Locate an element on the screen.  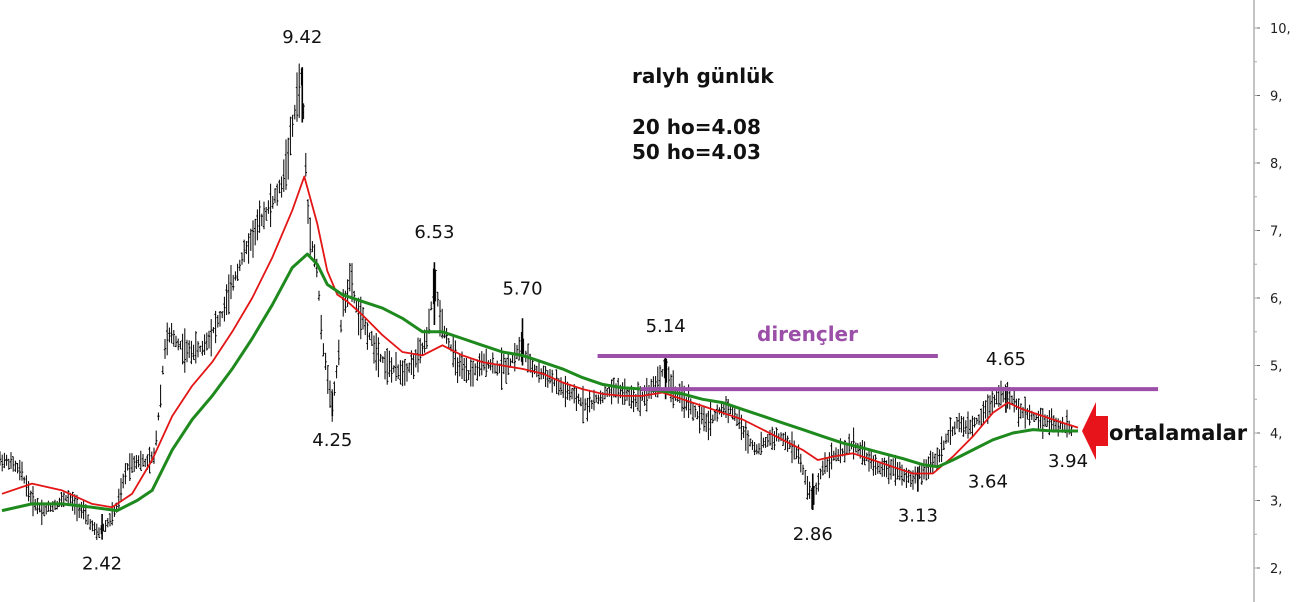
value-annotation: 5.14 is located at coordinates (666, 326).